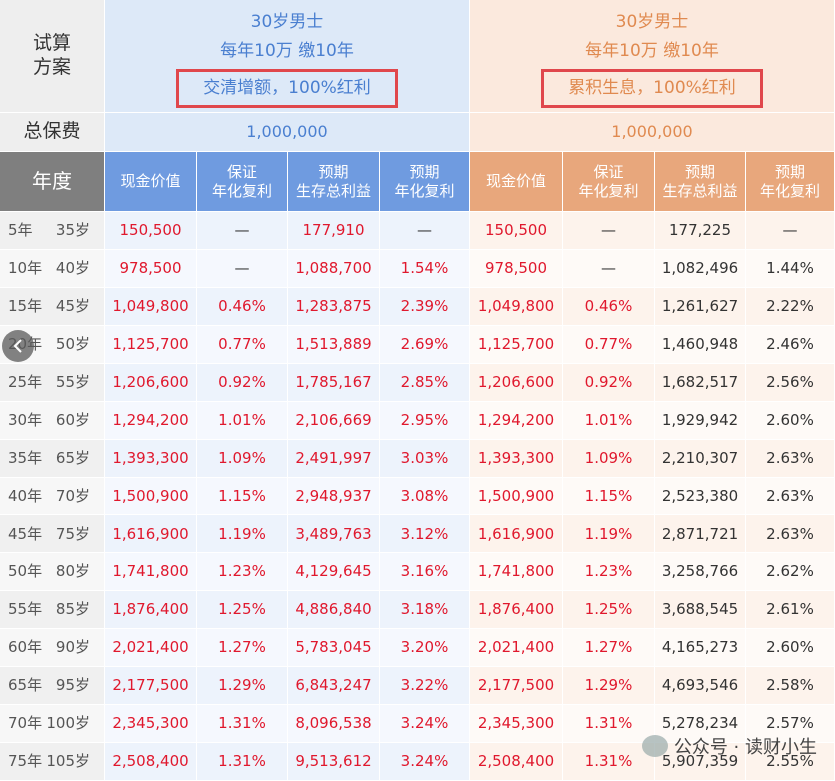  What do you see at coordinates (52, 496) in the screenshot?
I see `year-cell: 40年 70岁` at bounding box center [52, 496].